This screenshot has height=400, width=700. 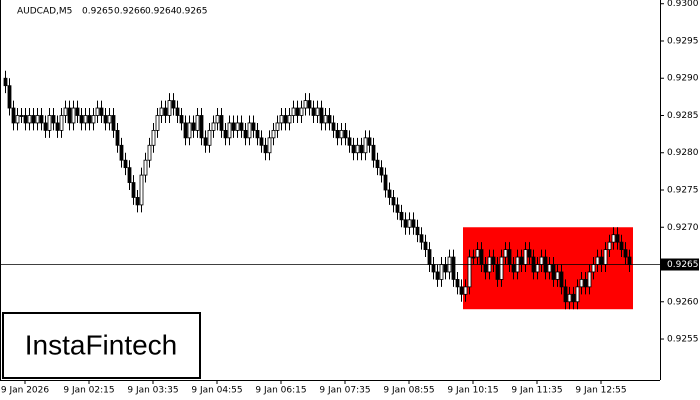 I want to click on x-tick-label: 9 Jan 04:55, so click(x=216, y=391).